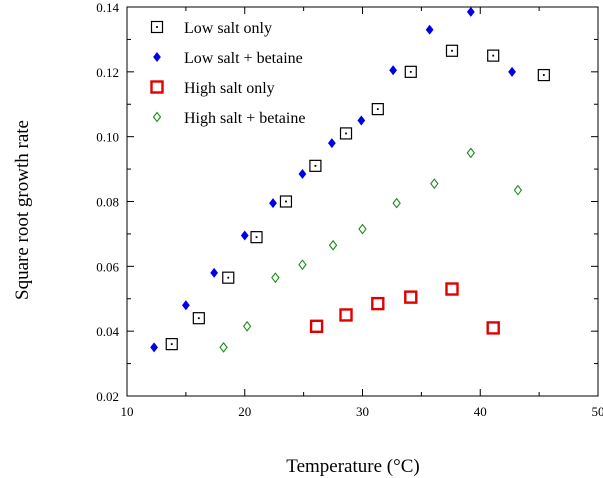 The width and height of the screenshot is (603, 478). What do you see at coordinates (107, 72) in the screenshot?
I see `y-tick-label: 0.12` at bounding box center [107, 72].